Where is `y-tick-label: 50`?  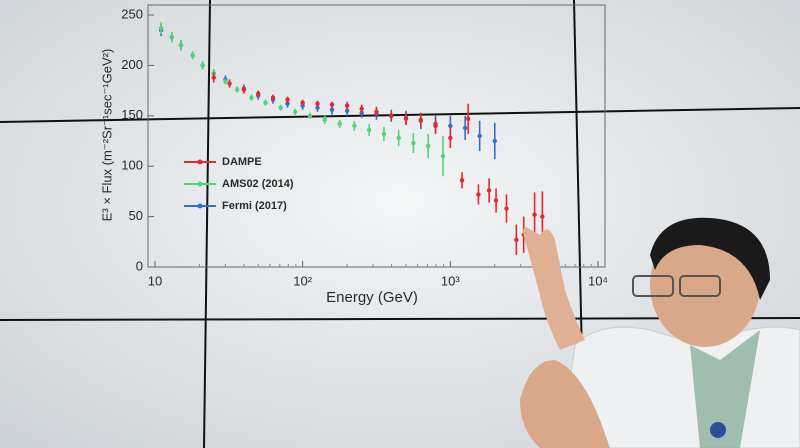
y-tick-label: 50 is located at coordinates (136, 215).